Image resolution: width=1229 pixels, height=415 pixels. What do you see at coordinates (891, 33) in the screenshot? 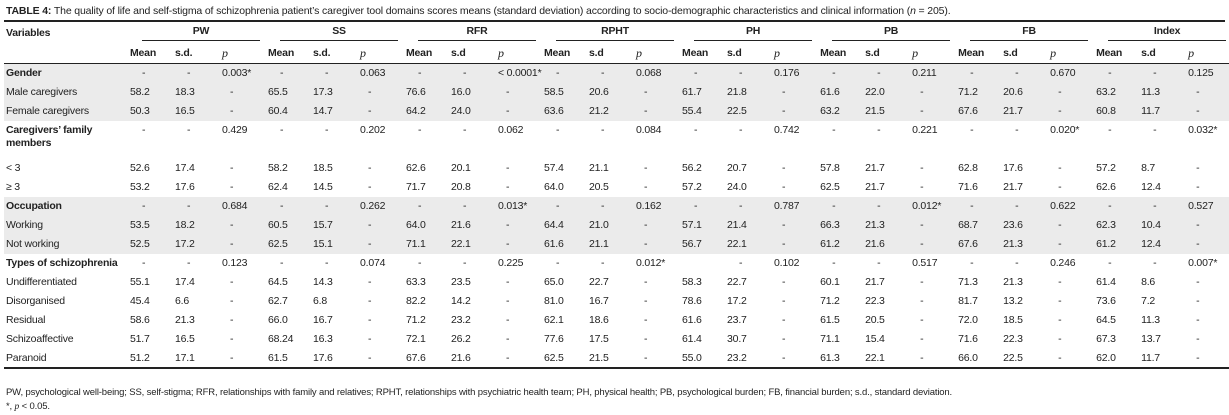
I see `group-header-label: PB` at bounding box center [891, 33].